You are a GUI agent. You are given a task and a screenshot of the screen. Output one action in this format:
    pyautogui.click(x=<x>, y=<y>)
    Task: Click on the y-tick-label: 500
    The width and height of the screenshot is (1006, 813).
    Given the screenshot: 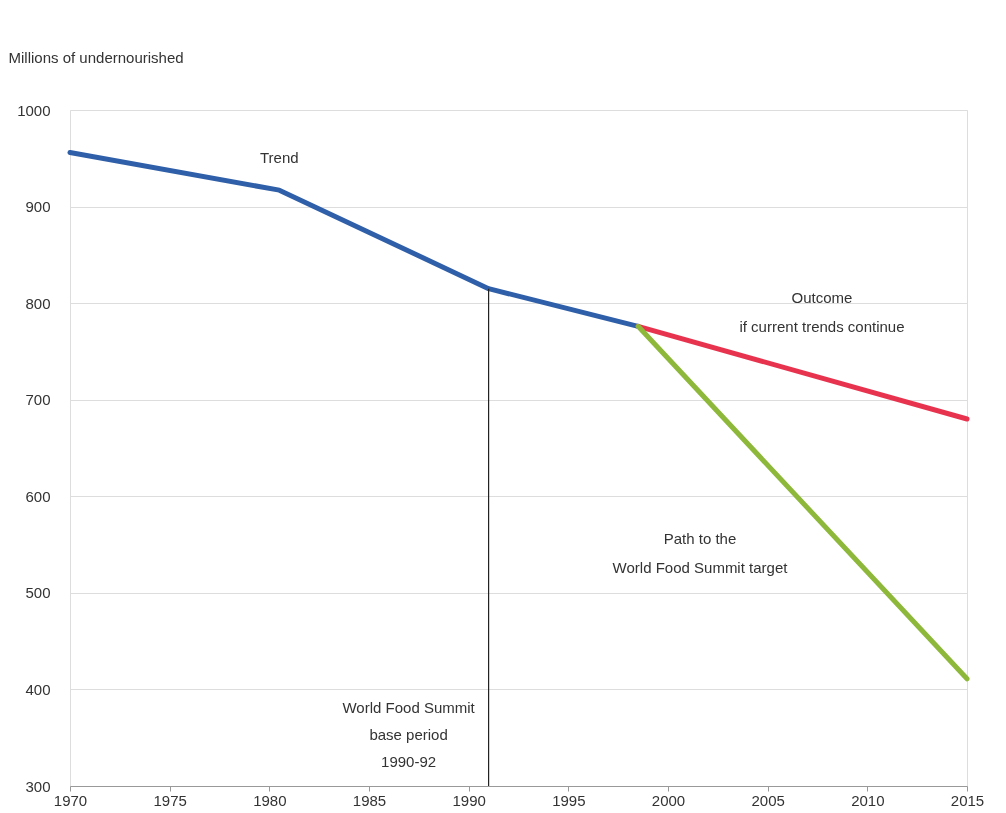 What is the action you would take?
    pyautogui.click(x=38, y=593)
    